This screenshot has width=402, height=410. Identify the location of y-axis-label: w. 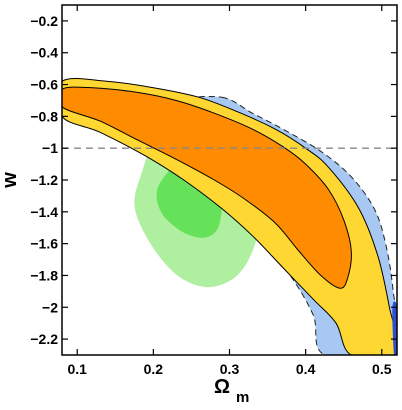
(10, 180).